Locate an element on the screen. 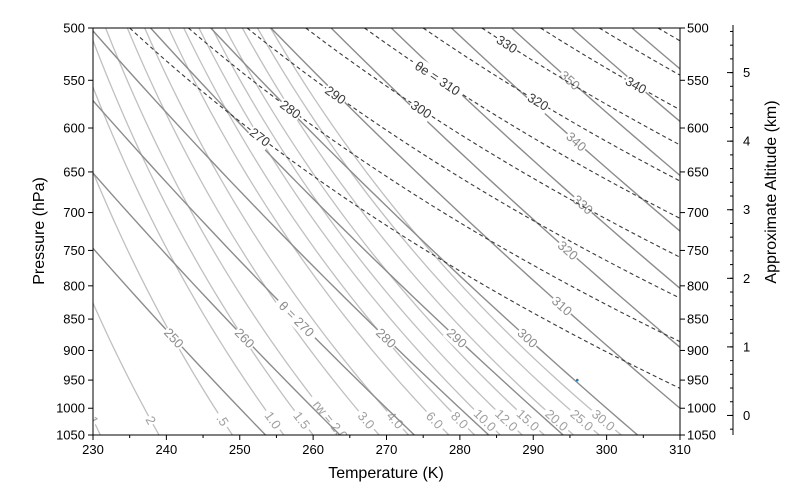  y-axis-title: Pressure (hPa) is located at coordinates (39, 231).